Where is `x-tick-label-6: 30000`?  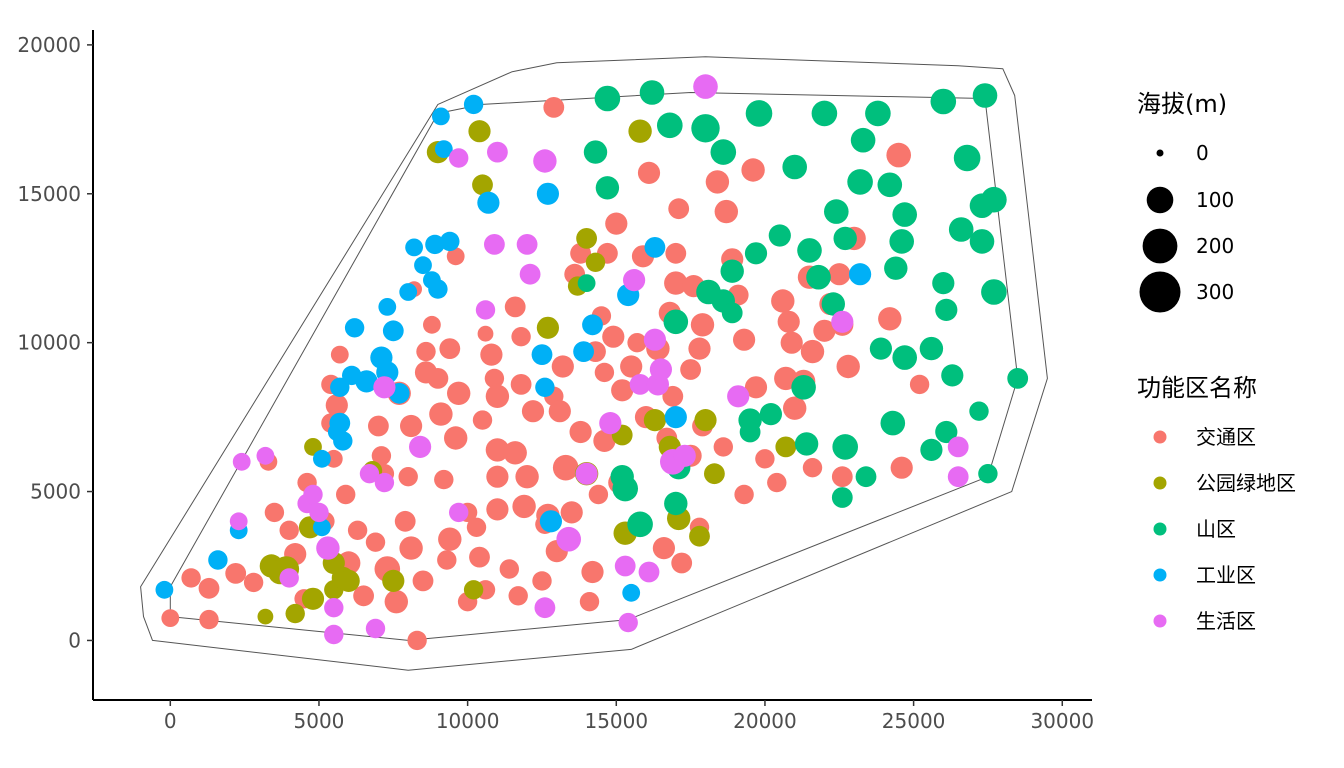 x-tick-label-6: 30000 is located at coordinates (1062, 721).